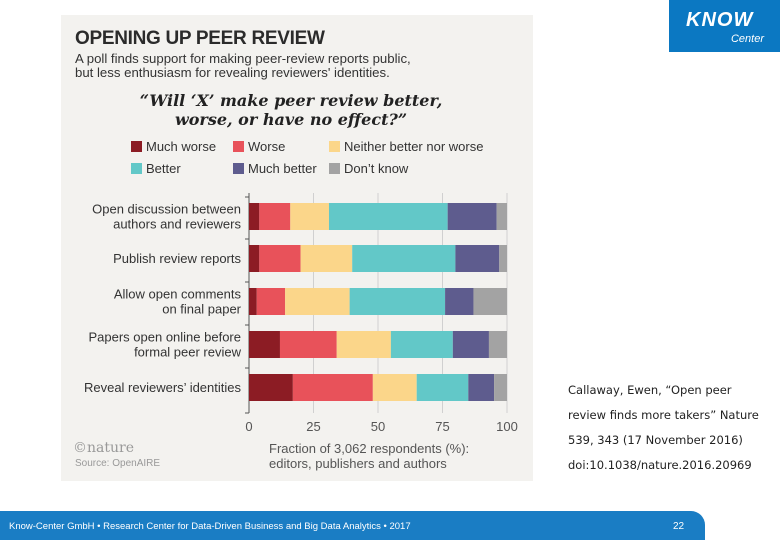 Image resolution: width=780 pixels, height=540 pixels. Describe the element at coordinates (163, 387) in the screenshot. I see `category-label: Reveal reviewers’ identities` at that location.